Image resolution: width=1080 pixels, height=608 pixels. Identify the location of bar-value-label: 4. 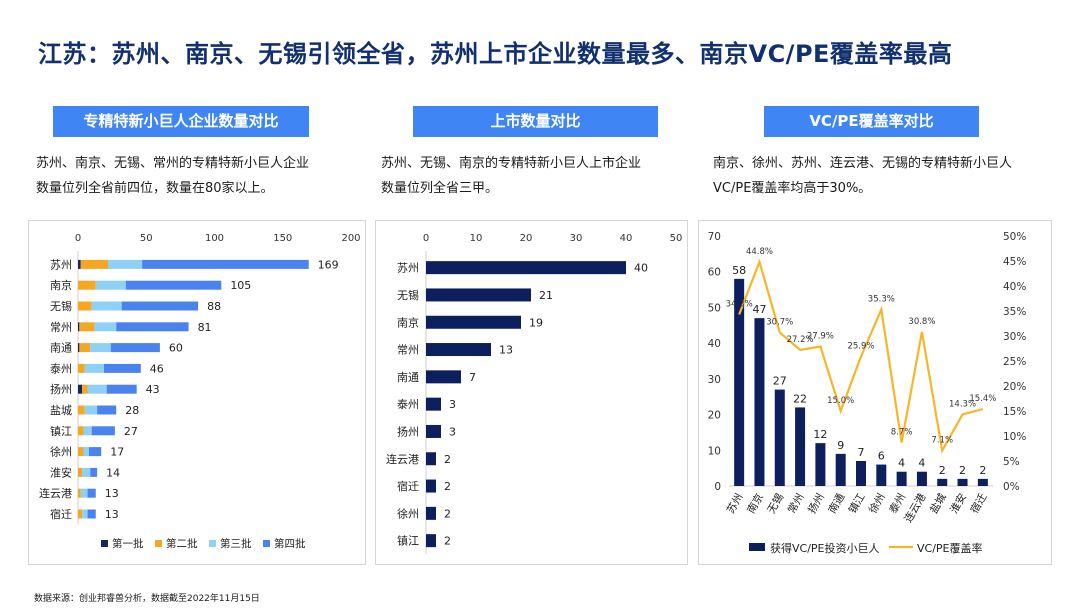
(901, 463).